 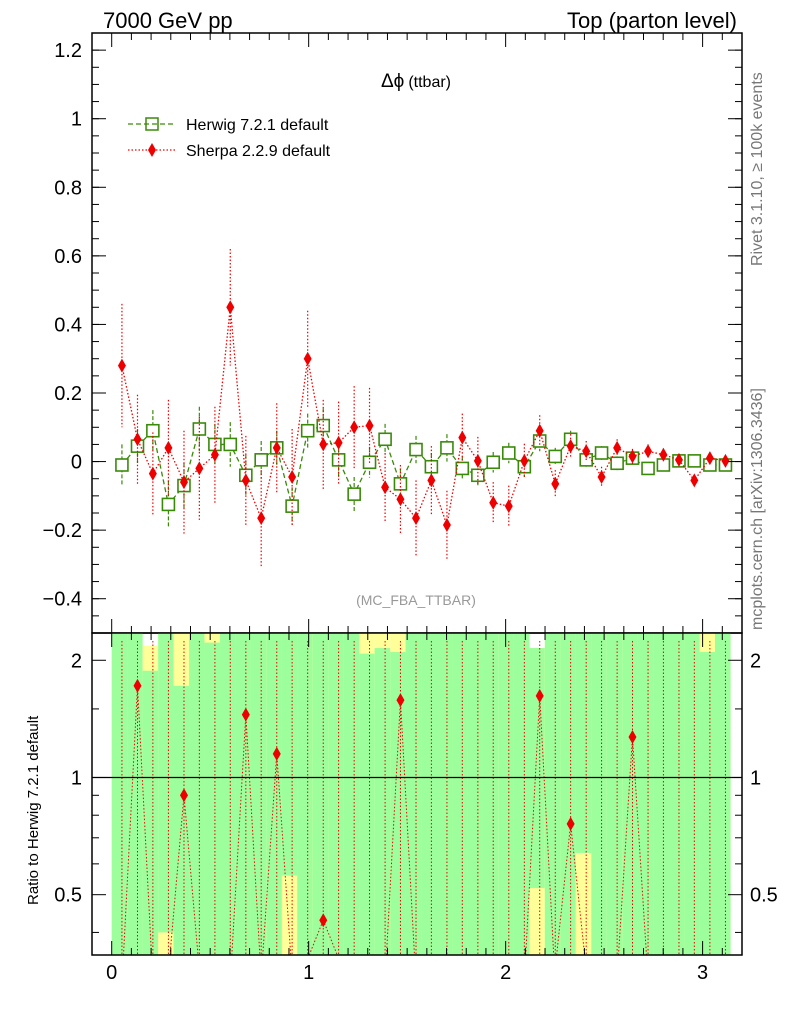 I want to click on ratio-x-tick-label: 2, so click(x=505, y=973).